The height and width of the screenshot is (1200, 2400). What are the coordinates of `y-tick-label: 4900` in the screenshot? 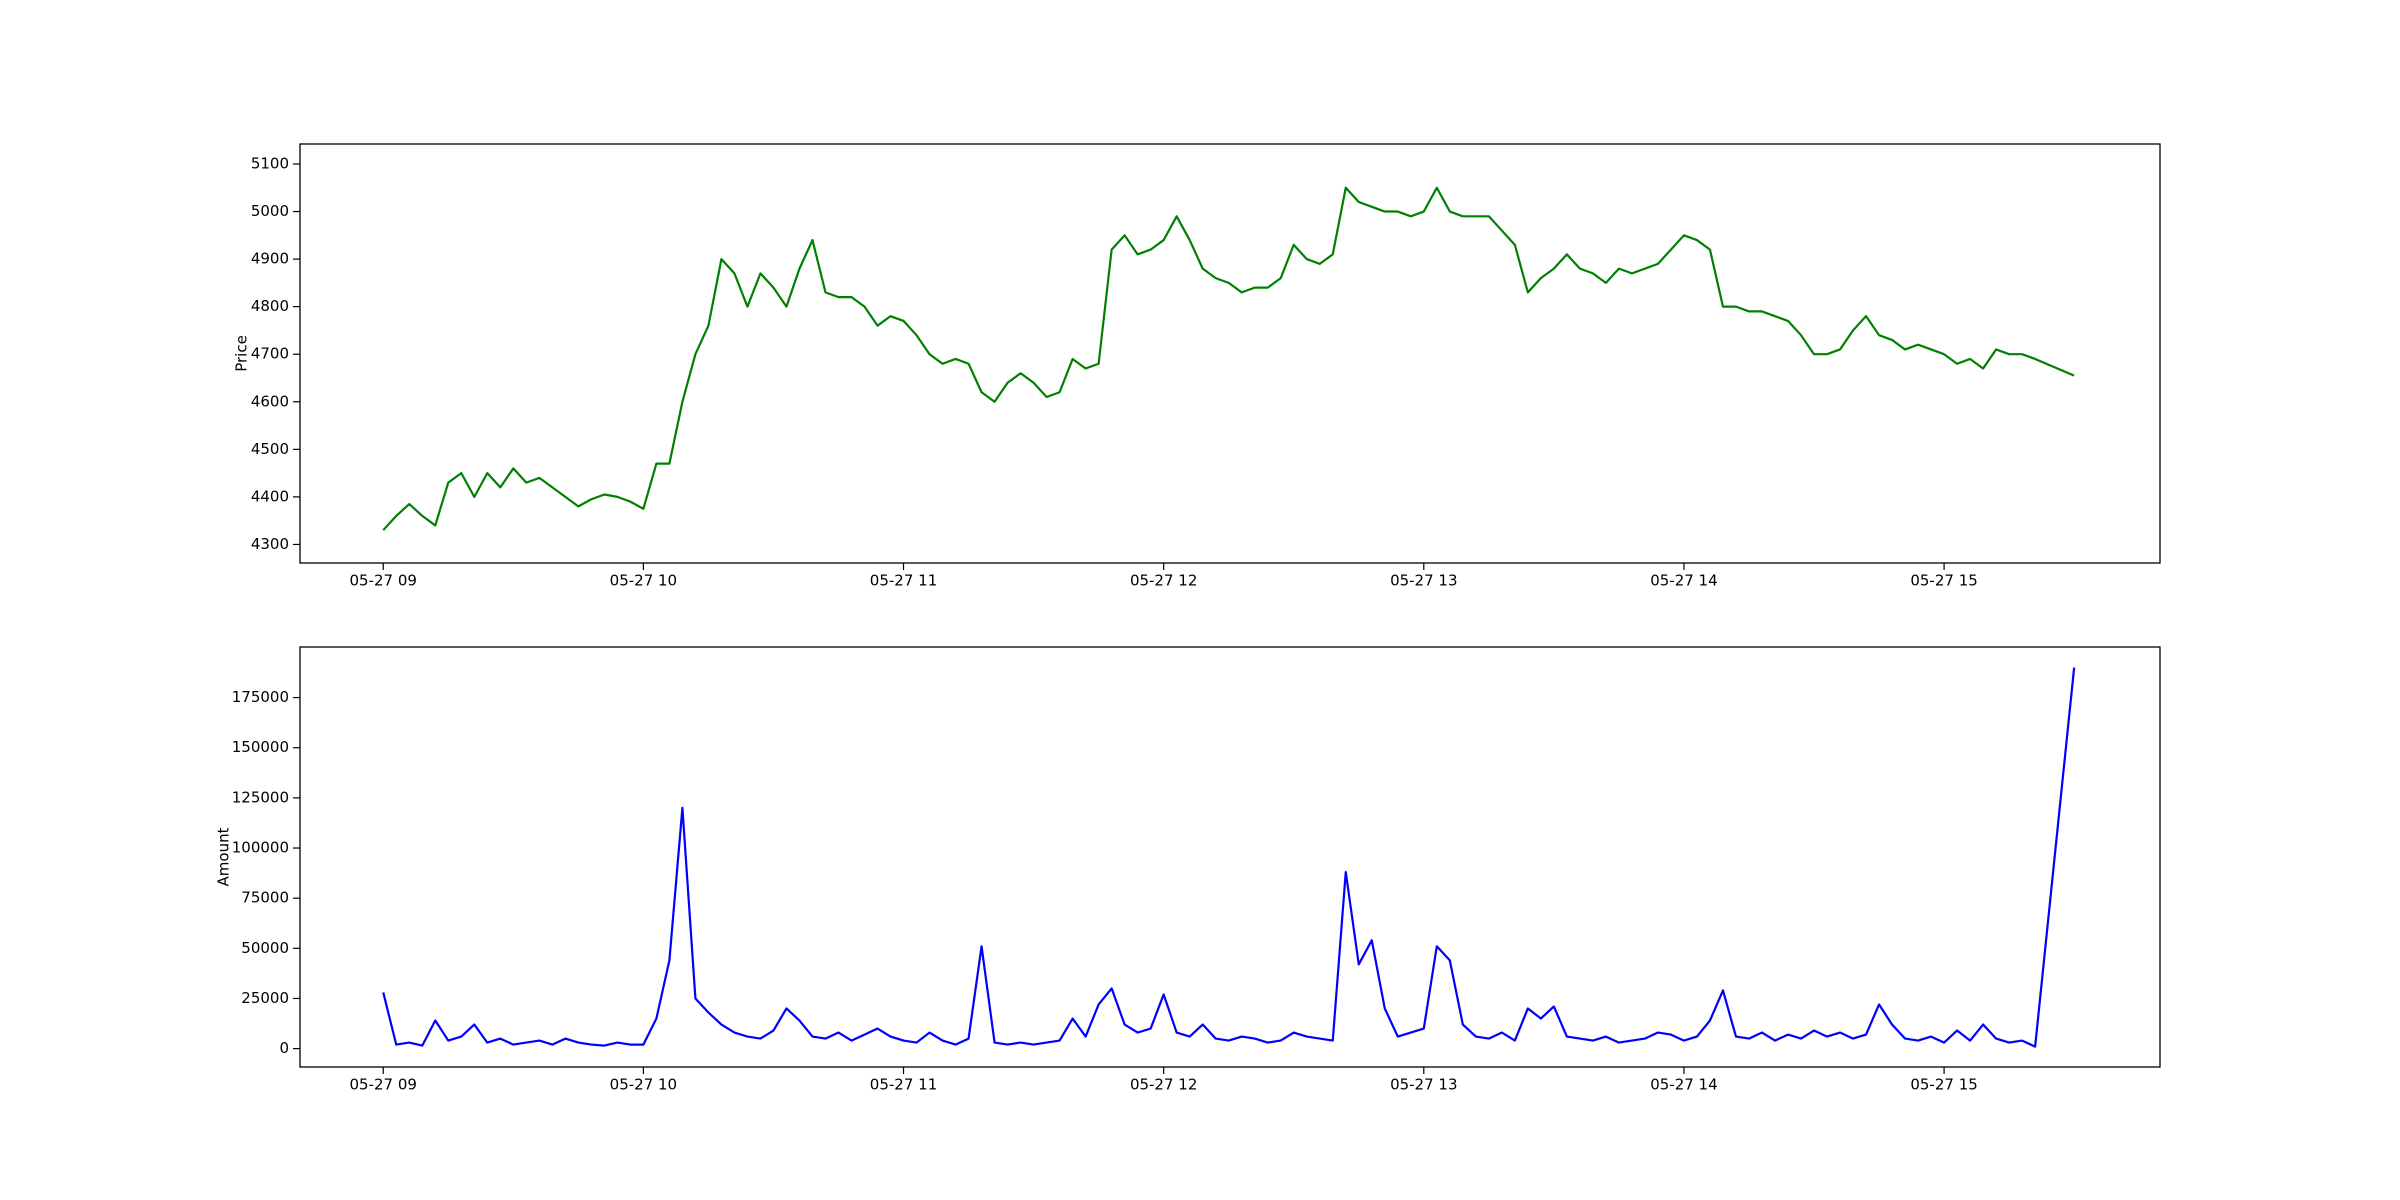 It's located at (270, 259).